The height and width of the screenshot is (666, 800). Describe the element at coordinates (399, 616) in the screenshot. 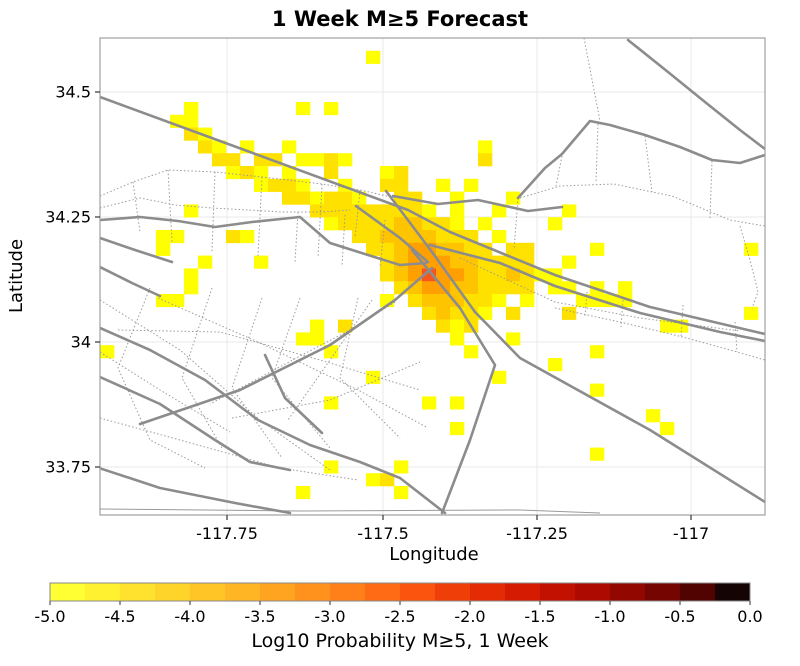

I see `colorbar-tick-label: -2.5` at that location.